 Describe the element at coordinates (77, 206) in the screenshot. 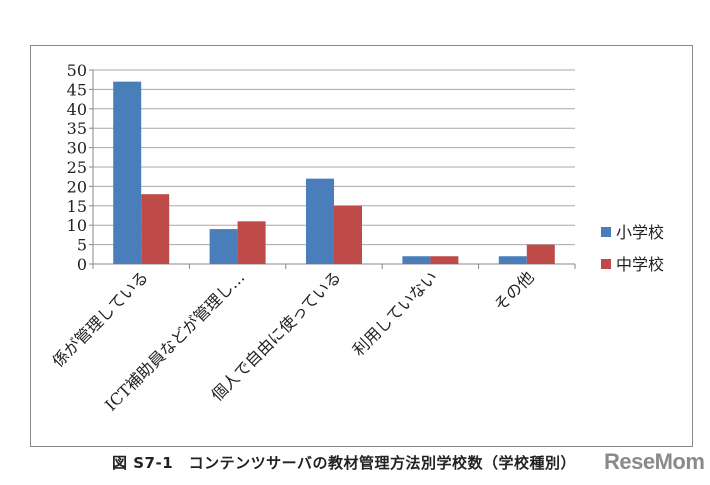

I see `y-tick-label: 15` at that location.